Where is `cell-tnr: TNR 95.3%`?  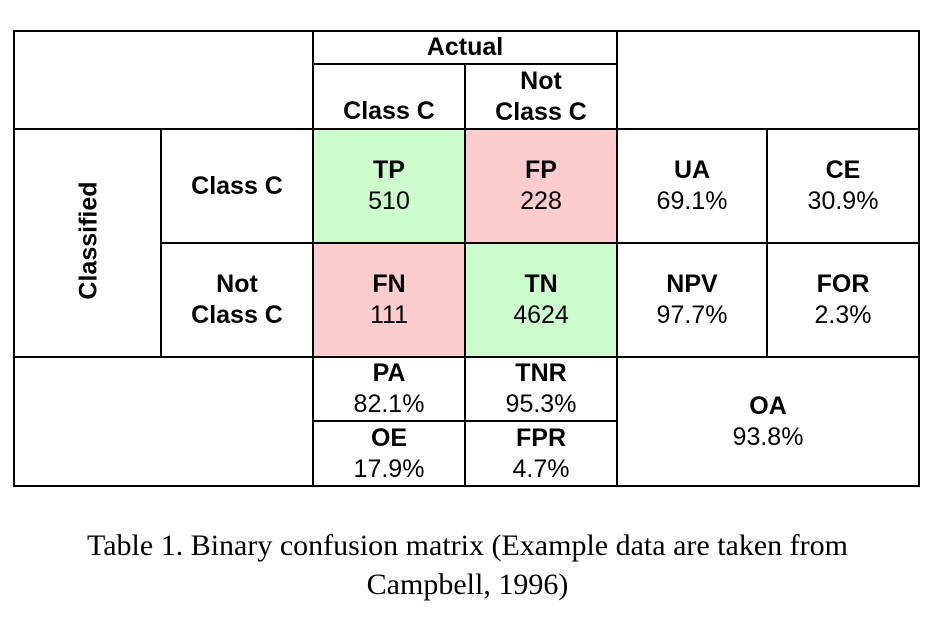
cell-tnr: TNR 95.3% is located at coordinates (541, 389).